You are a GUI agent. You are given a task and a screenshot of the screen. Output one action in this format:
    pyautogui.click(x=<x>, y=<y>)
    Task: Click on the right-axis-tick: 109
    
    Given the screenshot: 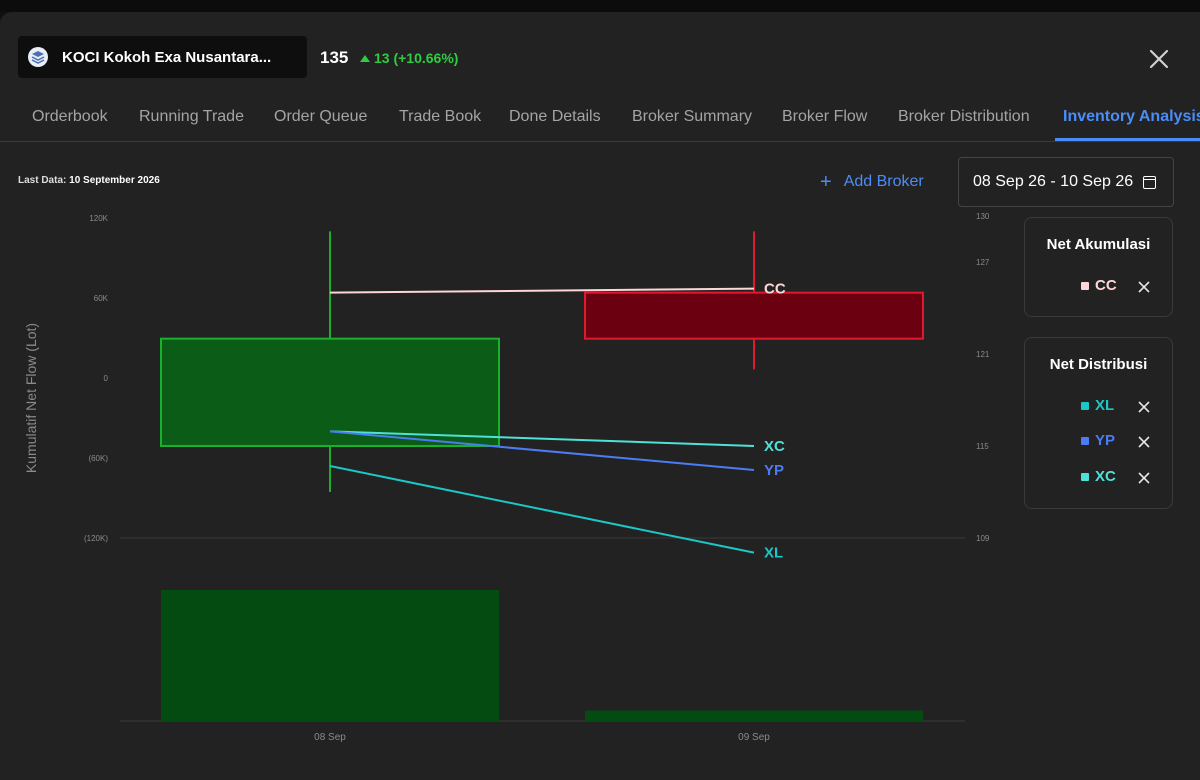 What is the action you would take?
    pyautogui.click(x=983, y=538)
    